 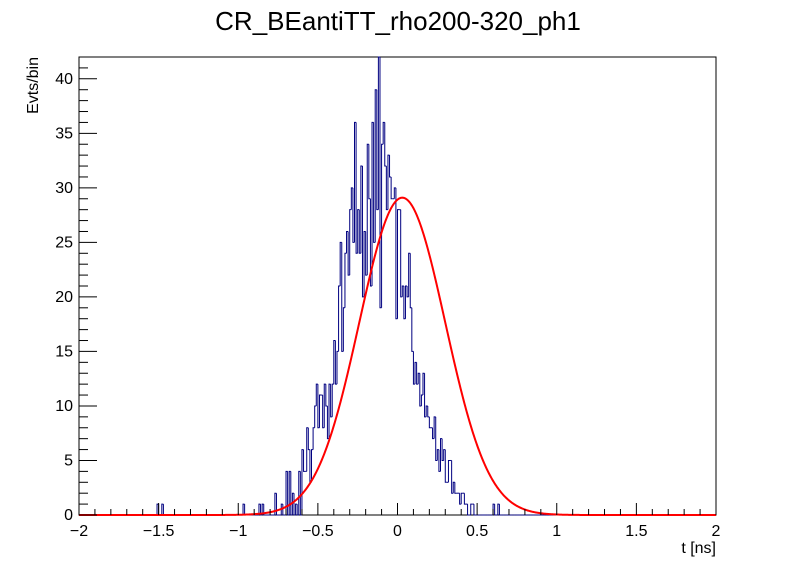 What do you see at coordinates (68, 460) in the screenshot?
I see `y-tick-label: 5` at bounding box center [68, 460].